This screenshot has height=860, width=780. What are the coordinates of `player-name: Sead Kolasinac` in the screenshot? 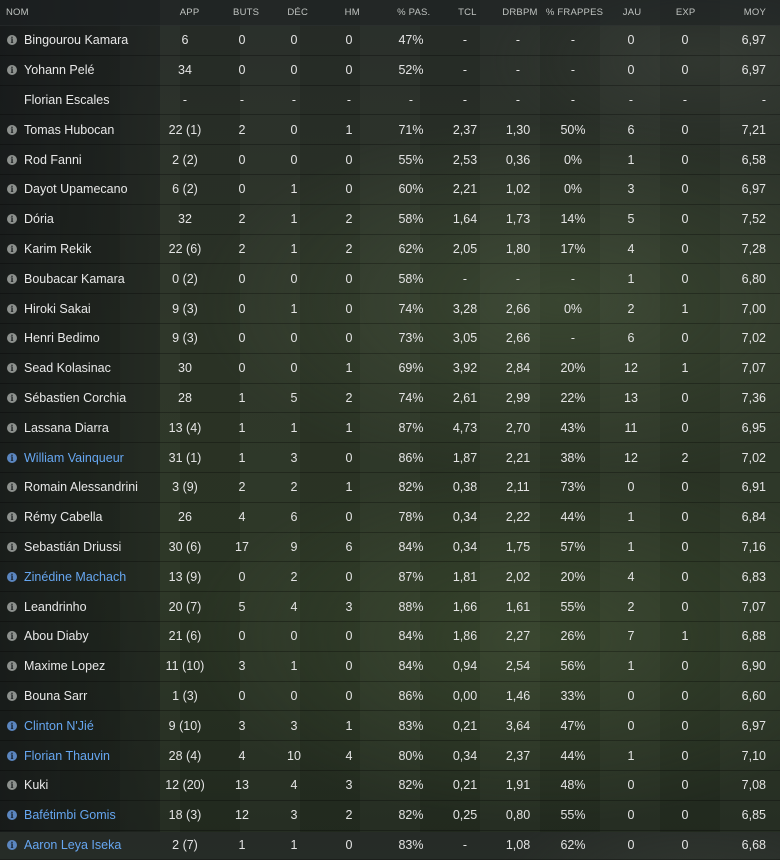 It's located at (67, 368).